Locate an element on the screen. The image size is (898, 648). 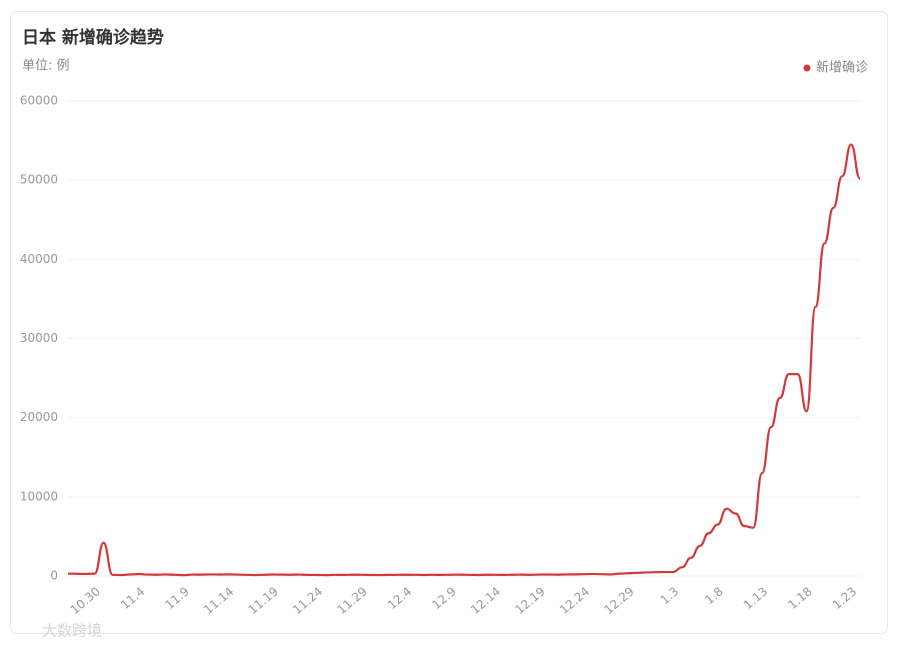
watermark: 大数跨境 is located at coordinates (72, 631).